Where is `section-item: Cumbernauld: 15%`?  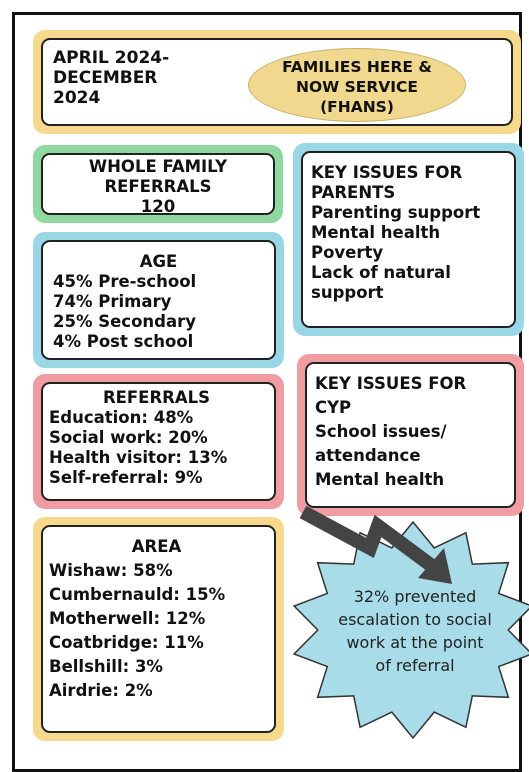
section-item: Cumbernauld: 15% is located at coordinates (137, 594).